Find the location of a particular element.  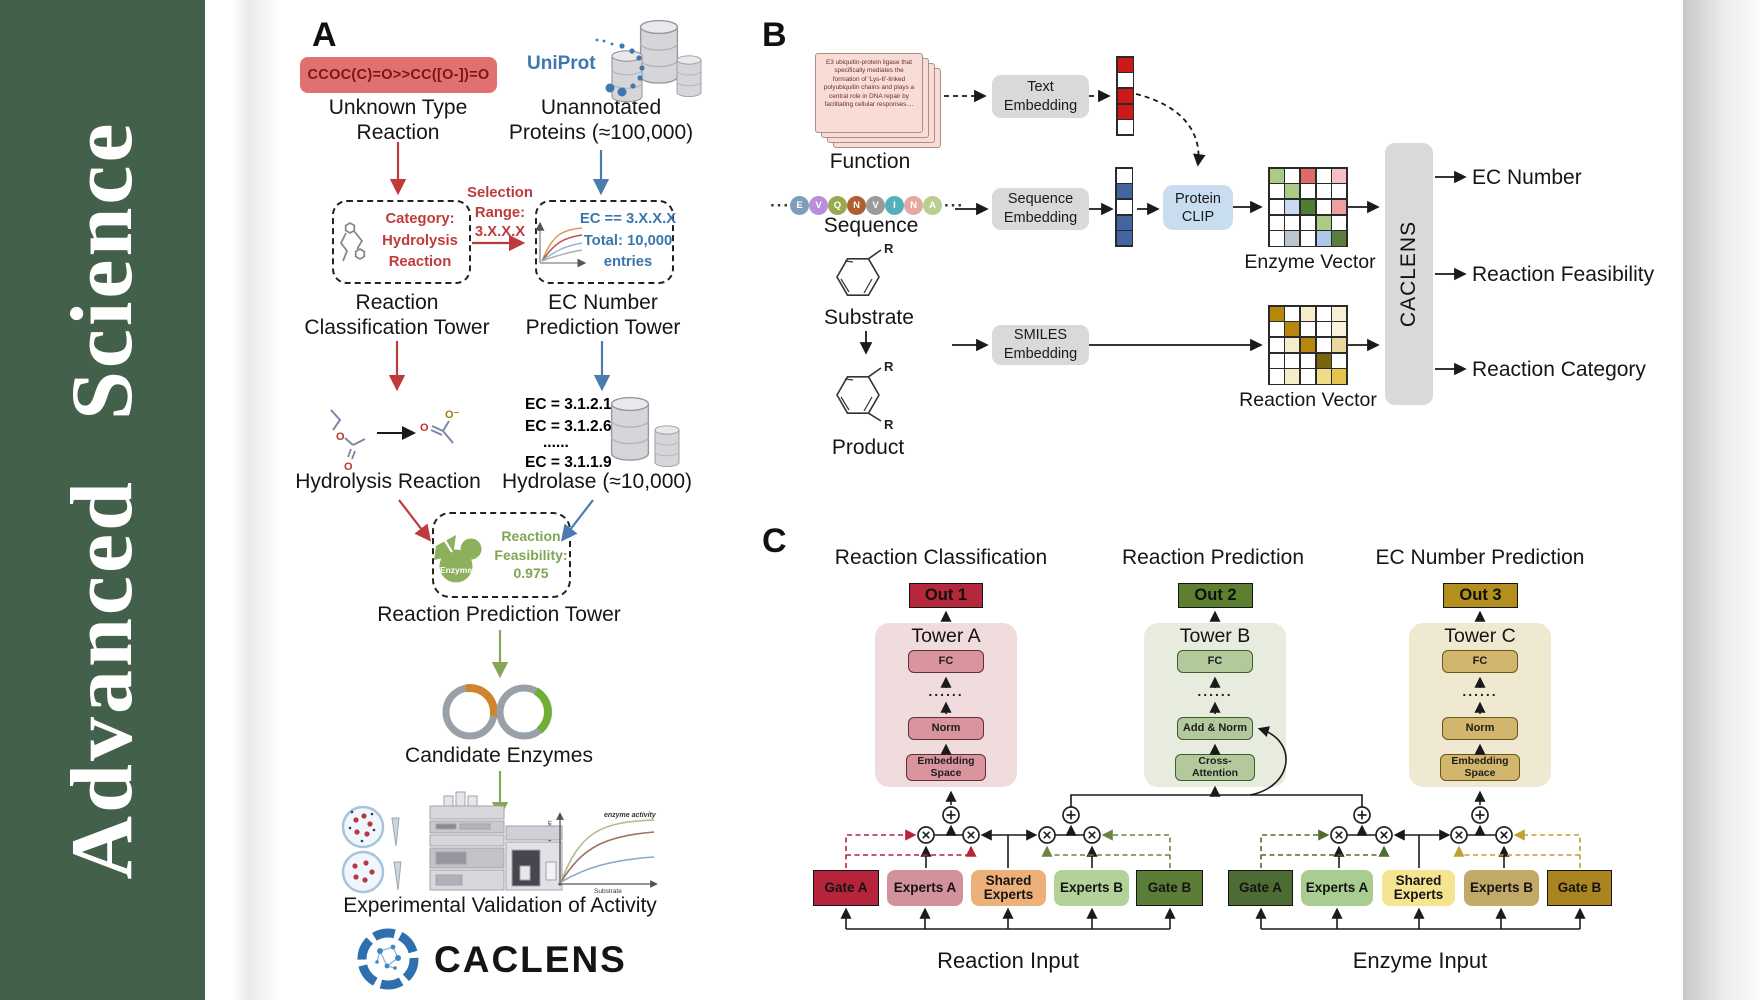

column-title-reaction-classification: Reaction Classification is located at coordinates (941, 557).